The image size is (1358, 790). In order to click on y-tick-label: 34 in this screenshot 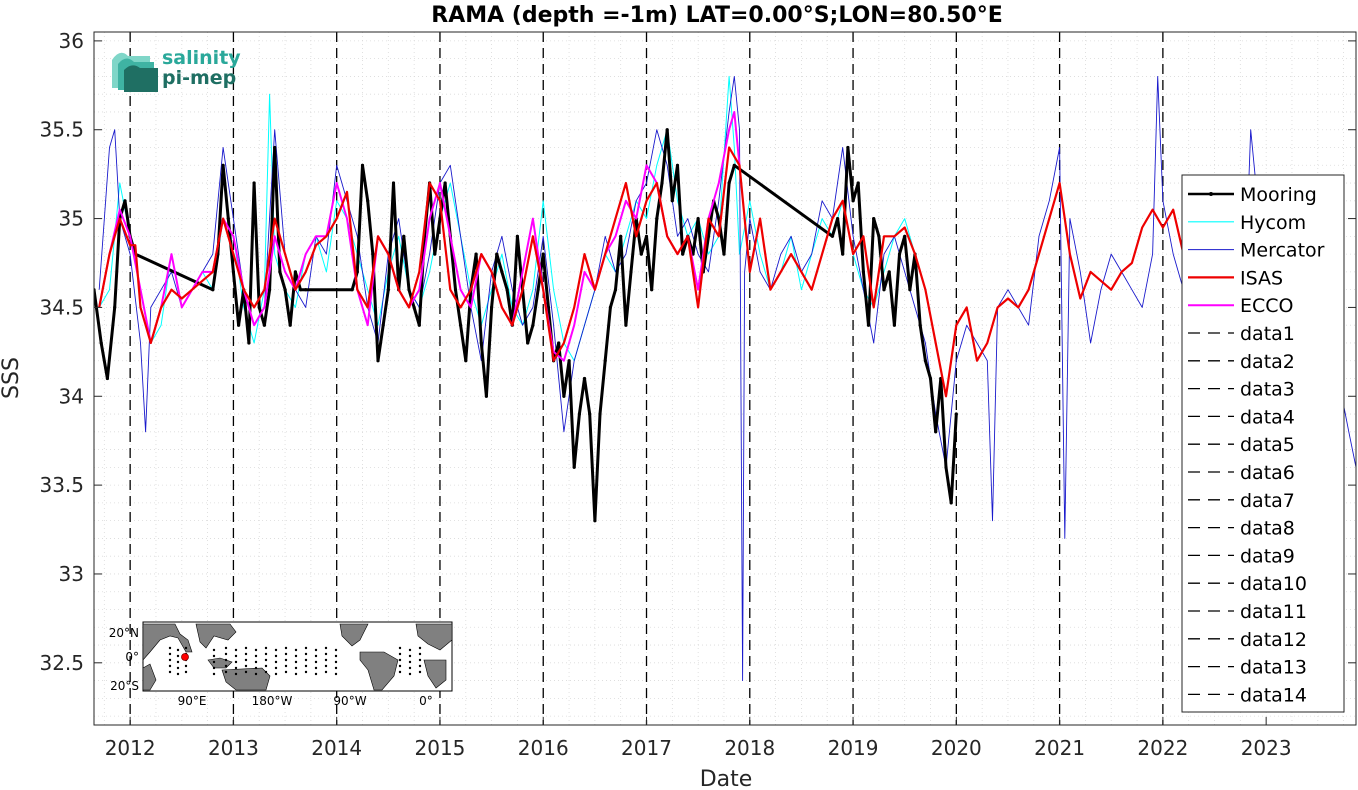, I will do `click(71, 396)`.